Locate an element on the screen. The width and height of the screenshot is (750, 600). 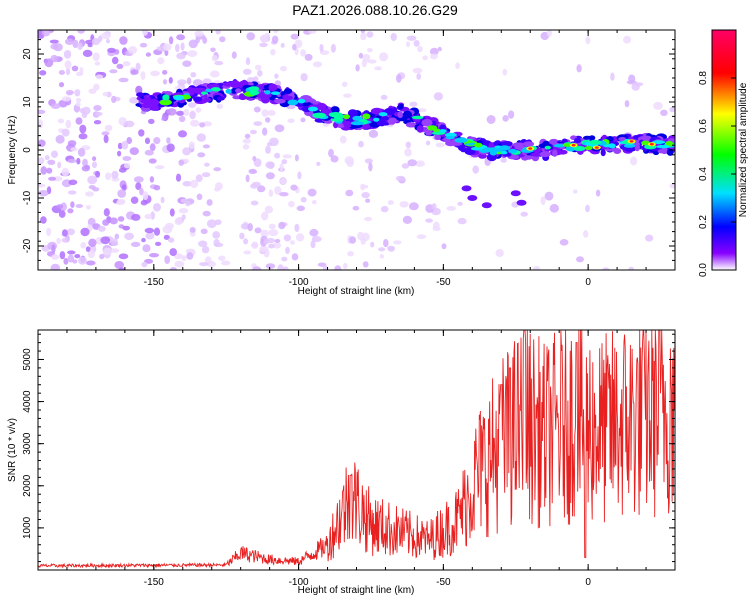
colorbar-tick-label: 0.2 is located at coordinates (703, 222).